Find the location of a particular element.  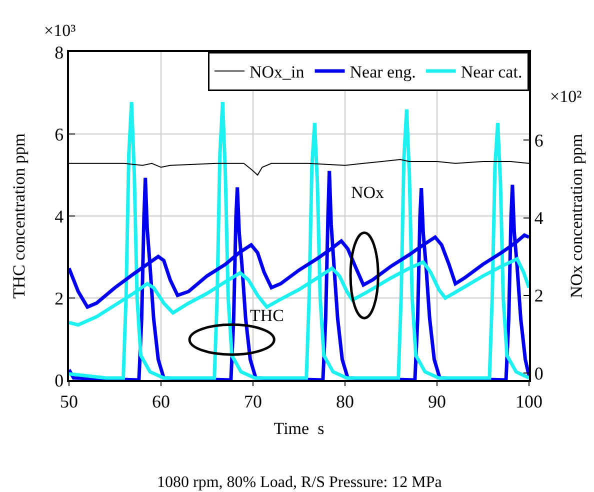

annotation: NOx is located at coordinates (368, 192).